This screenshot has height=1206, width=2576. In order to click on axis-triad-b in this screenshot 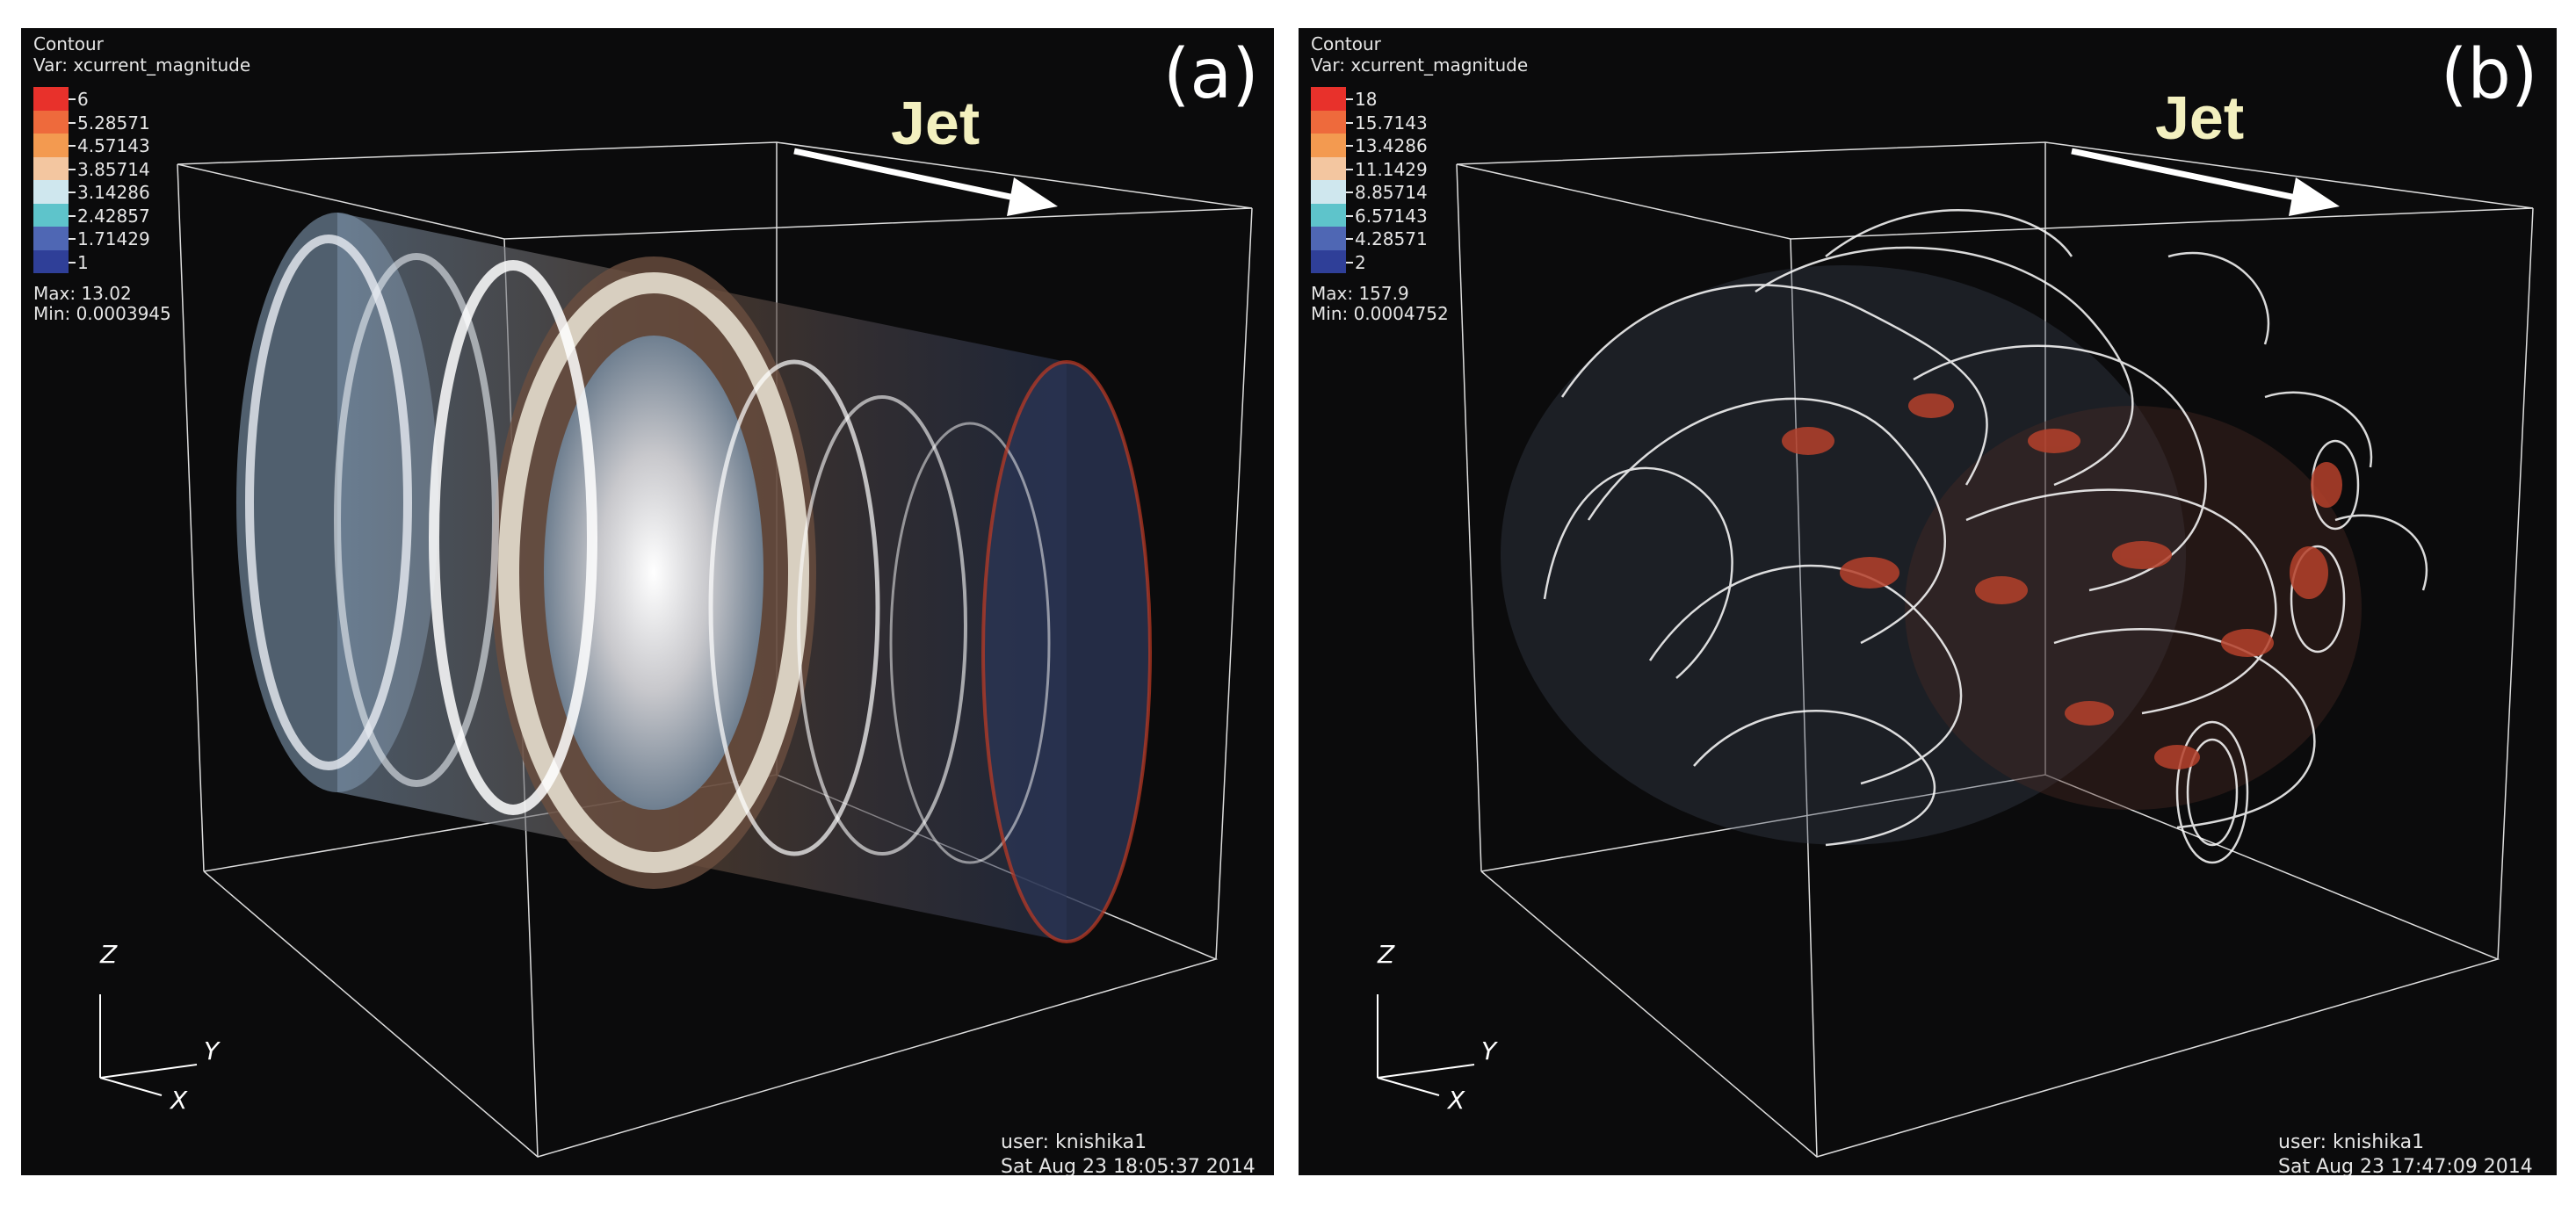, I will do `click(1426, 1045)`.